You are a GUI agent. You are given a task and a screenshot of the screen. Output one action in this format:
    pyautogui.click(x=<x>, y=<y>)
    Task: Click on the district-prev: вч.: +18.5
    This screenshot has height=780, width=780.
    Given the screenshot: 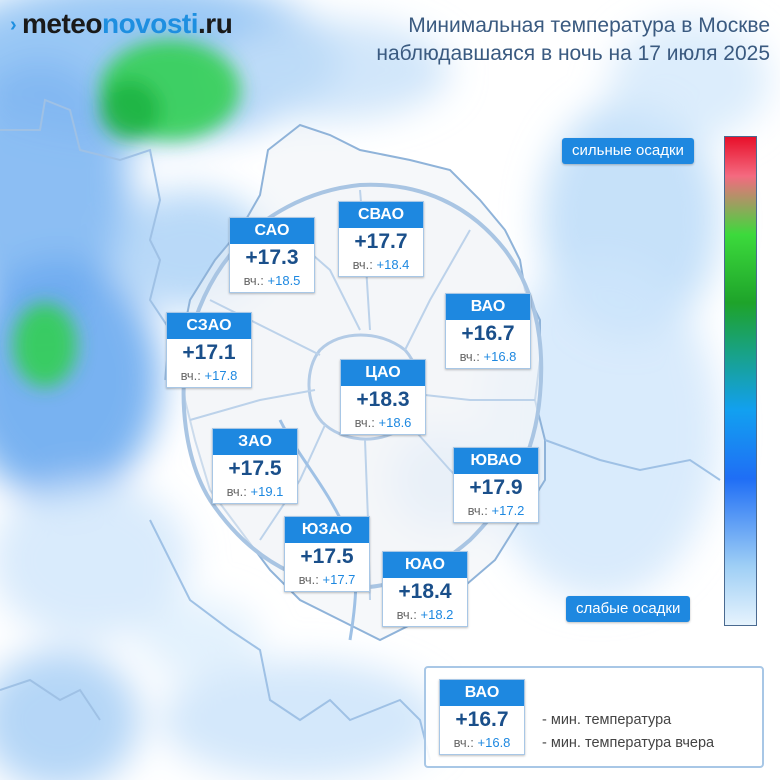 What is the action you would take?
    pyautogui.click(x=272, y=282)
    